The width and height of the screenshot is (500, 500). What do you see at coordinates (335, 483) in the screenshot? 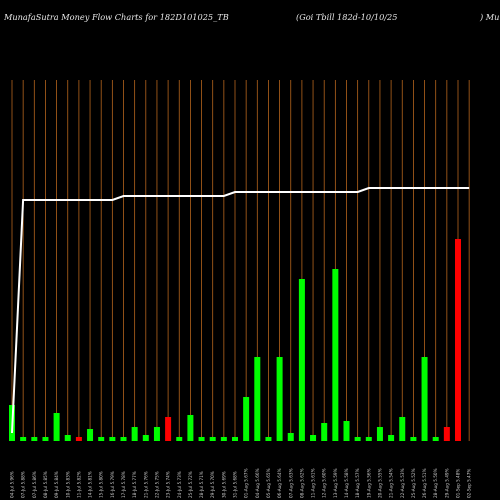
I see `x-axis-label: 13-Aug 5.59%` at bounding box center [335, 483].